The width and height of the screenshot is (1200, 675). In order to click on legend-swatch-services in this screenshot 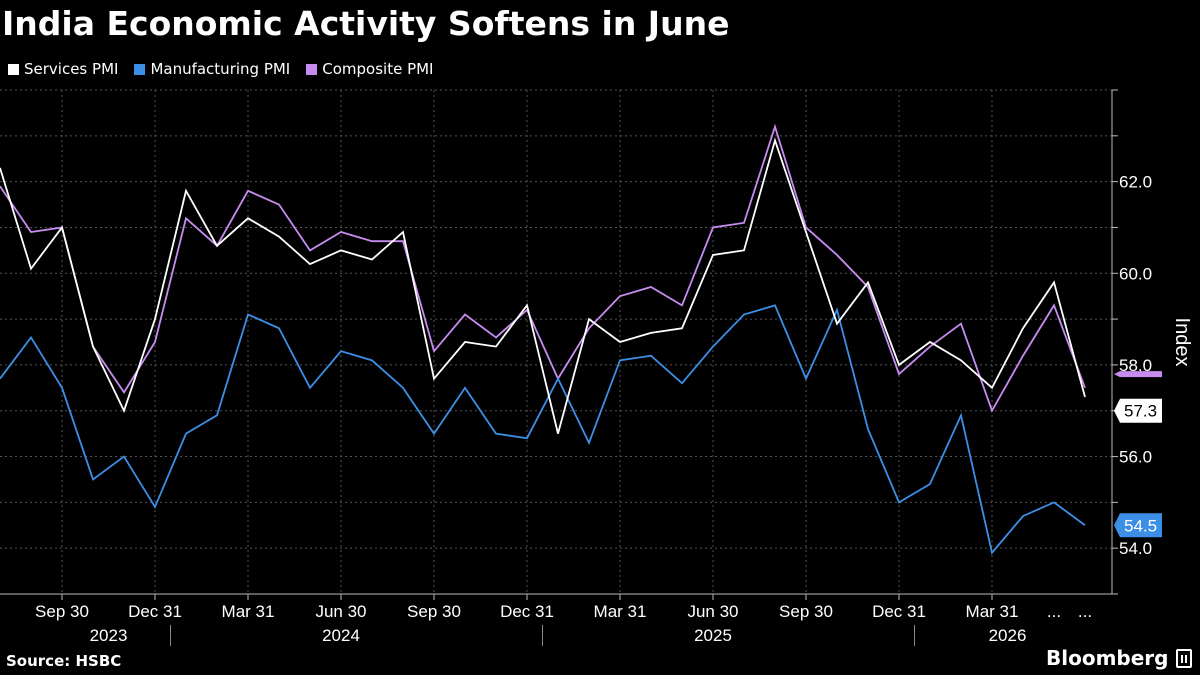, I will do `click(13, 69)`.